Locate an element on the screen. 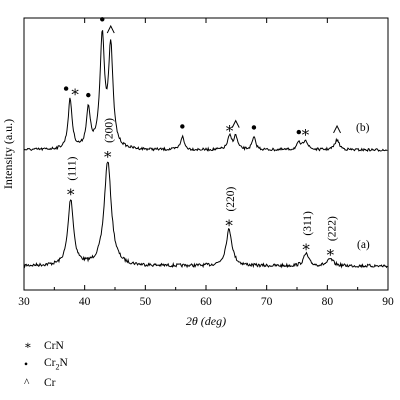  x-tick-label: 80 is located at coordinates (328, 302).